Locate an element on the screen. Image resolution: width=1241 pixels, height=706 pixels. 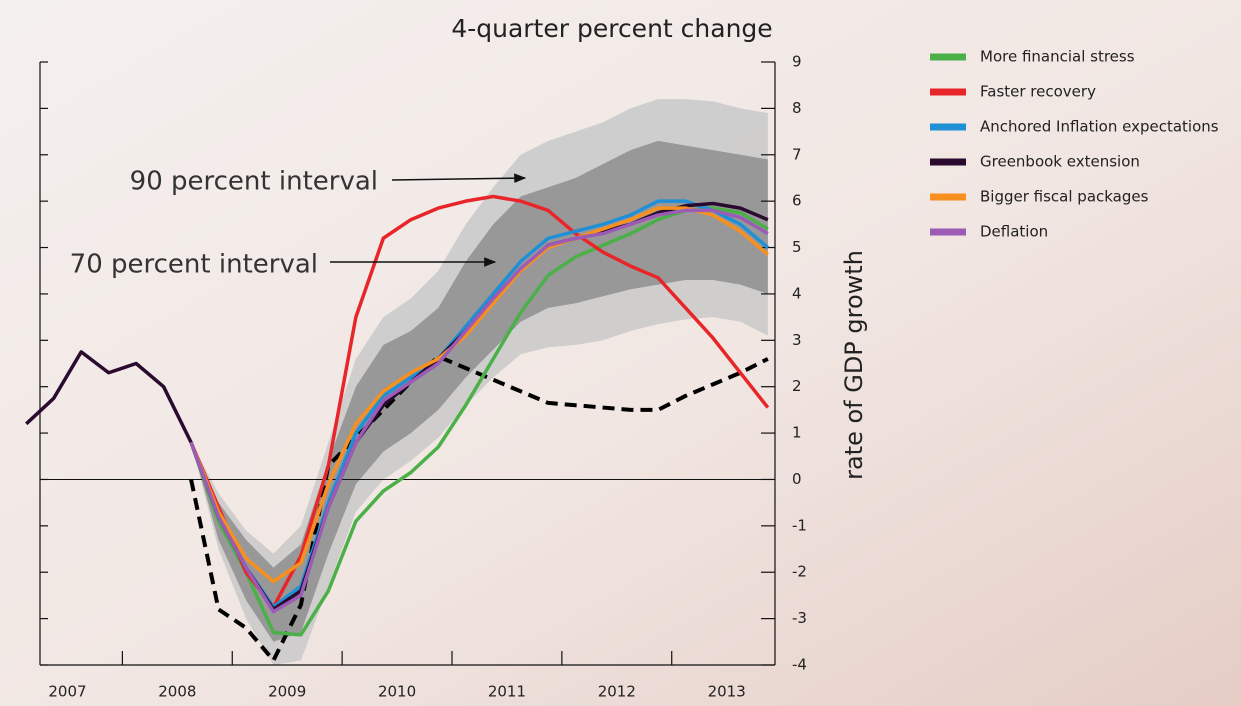
legend-label: Bigger fiscal packages is located at coordinates (1064, 197).